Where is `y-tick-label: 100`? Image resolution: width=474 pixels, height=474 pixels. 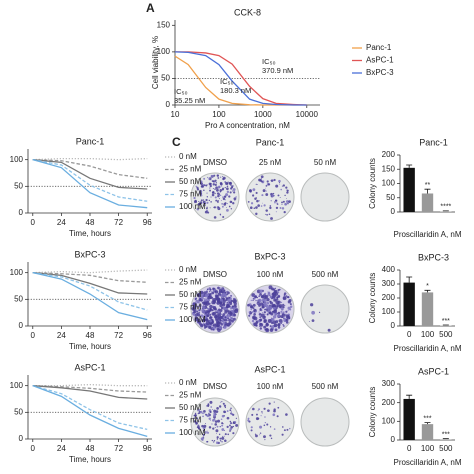
y-tick-label: 100 is located at coordinates (389, 183).